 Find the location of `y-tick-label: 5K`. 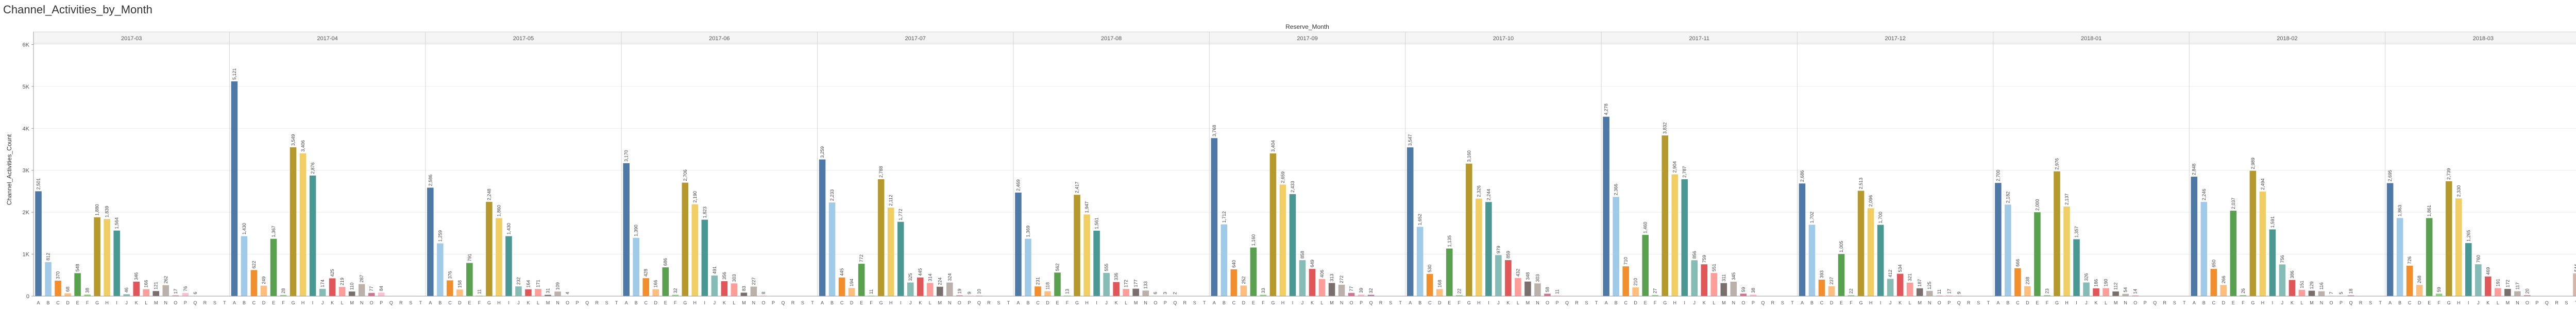

y-tick-label: 5K is located at coordinates (26, 87).